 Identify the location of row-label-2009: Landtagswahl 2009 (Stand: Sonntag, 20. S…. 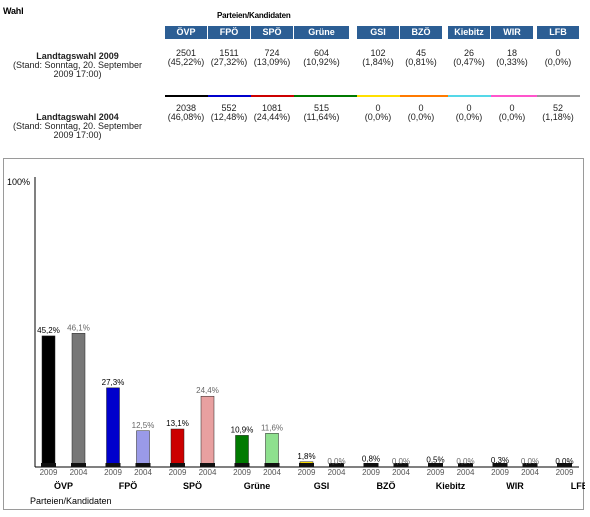
(77, 65).